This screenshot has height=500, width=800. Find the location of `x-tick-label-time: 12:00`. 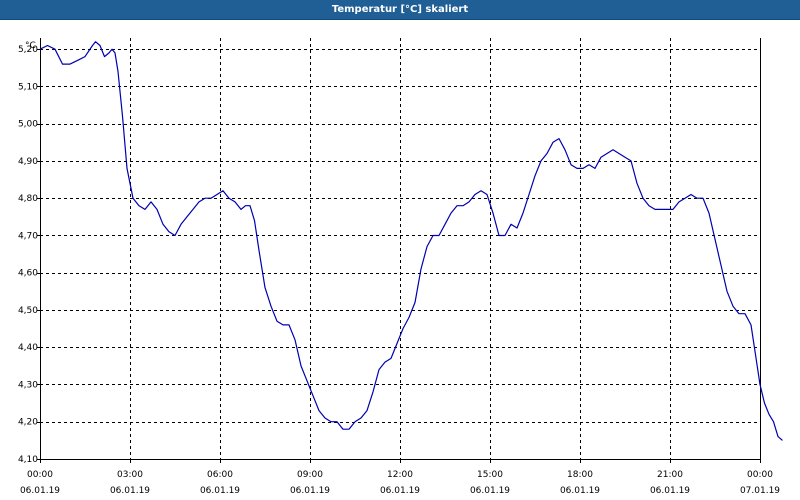

x-tick-label-time: 12:00 is located at coordinates (400, 475).